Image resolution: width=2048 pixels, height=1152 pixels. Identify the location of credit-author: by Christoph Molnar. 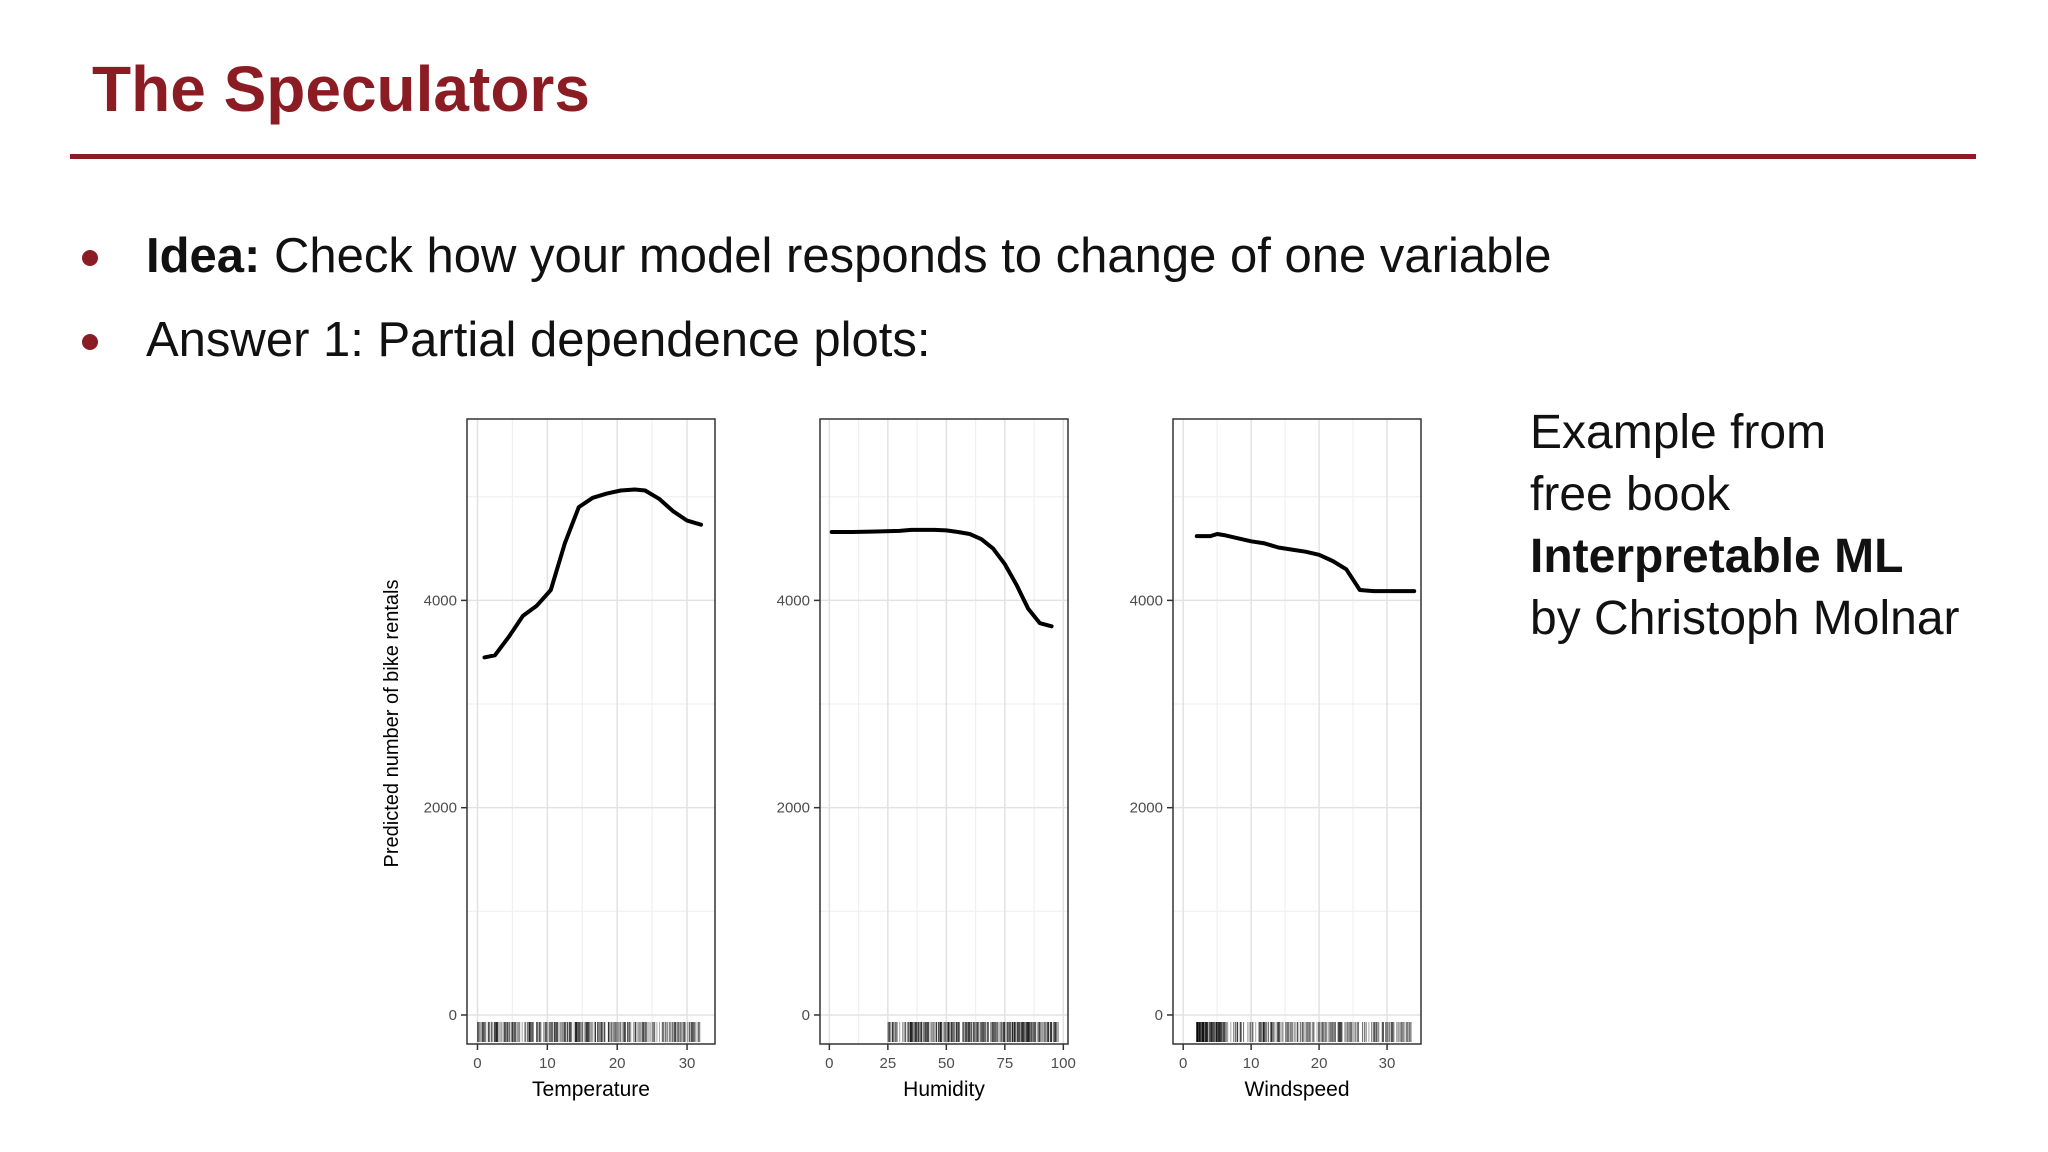
(1745, 618).